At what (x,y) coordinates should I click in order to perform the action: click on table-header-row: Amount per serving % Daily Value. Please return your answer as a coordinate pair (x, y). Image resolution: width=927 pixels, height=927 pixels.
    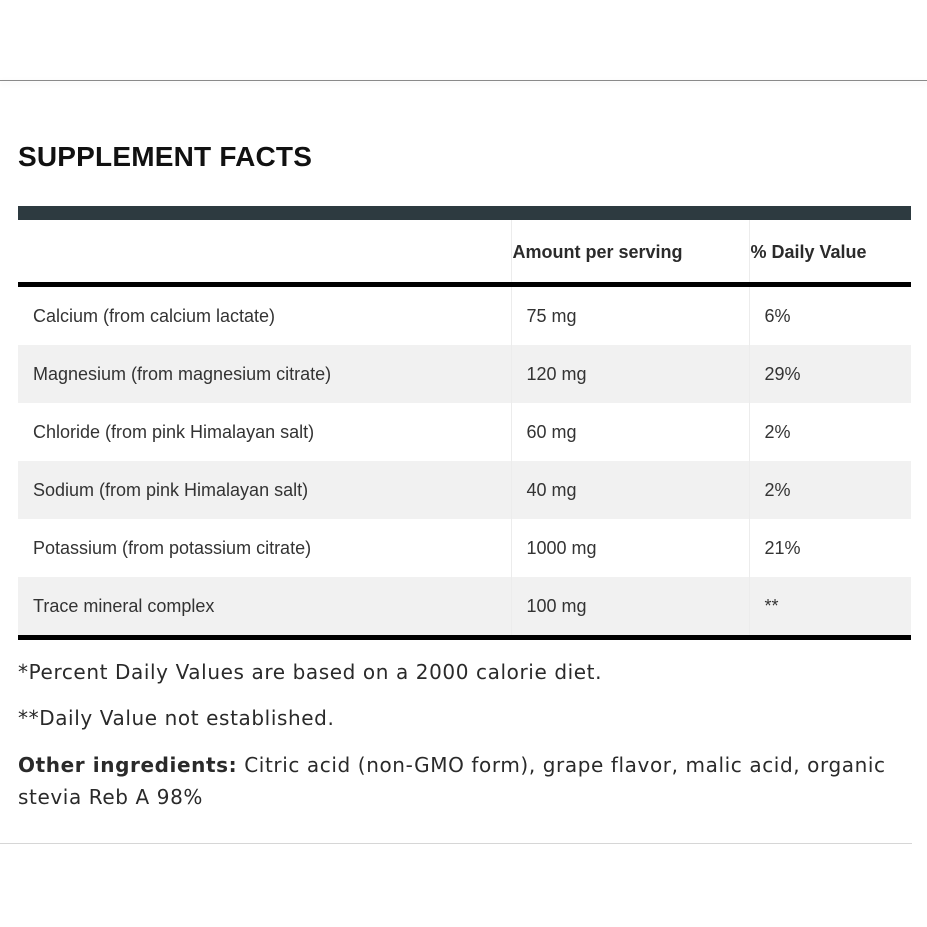
    Looking at the image, I should click on (464, 246).